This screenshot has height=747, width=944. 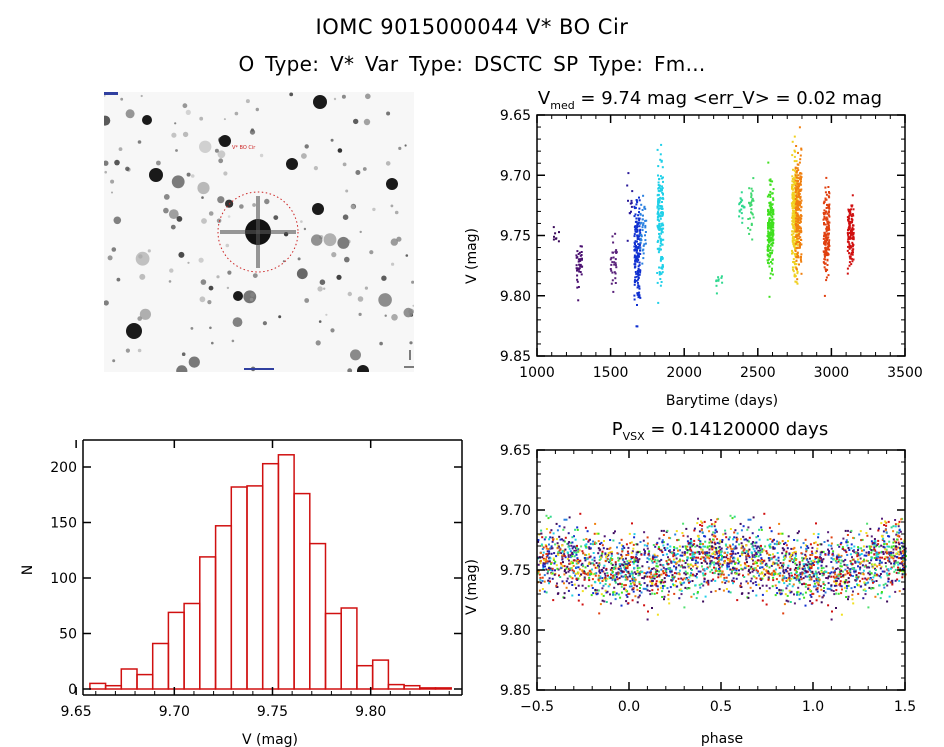 I want to click on hist-xtick-label: 9.70, so click(x=174, y=712).